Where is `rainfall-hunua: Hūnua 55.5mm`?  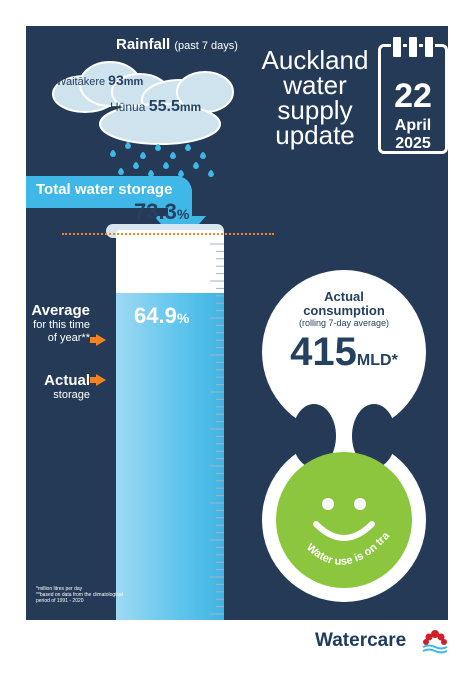 rainfall-hunua: Hūnua 55.5mm is located at coordinates (156, 106).